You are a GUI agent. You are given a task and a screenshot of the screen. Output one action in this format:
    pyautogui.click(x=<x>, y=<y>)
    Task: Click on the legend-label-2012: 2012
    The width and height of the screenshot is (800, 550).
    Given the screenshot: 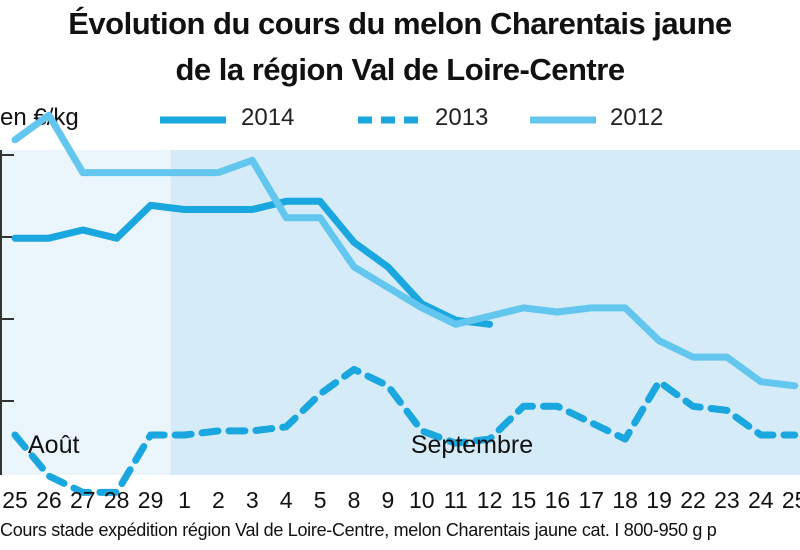 What is the action you would take?
    pyautogui.click(x=637, y=117)
    